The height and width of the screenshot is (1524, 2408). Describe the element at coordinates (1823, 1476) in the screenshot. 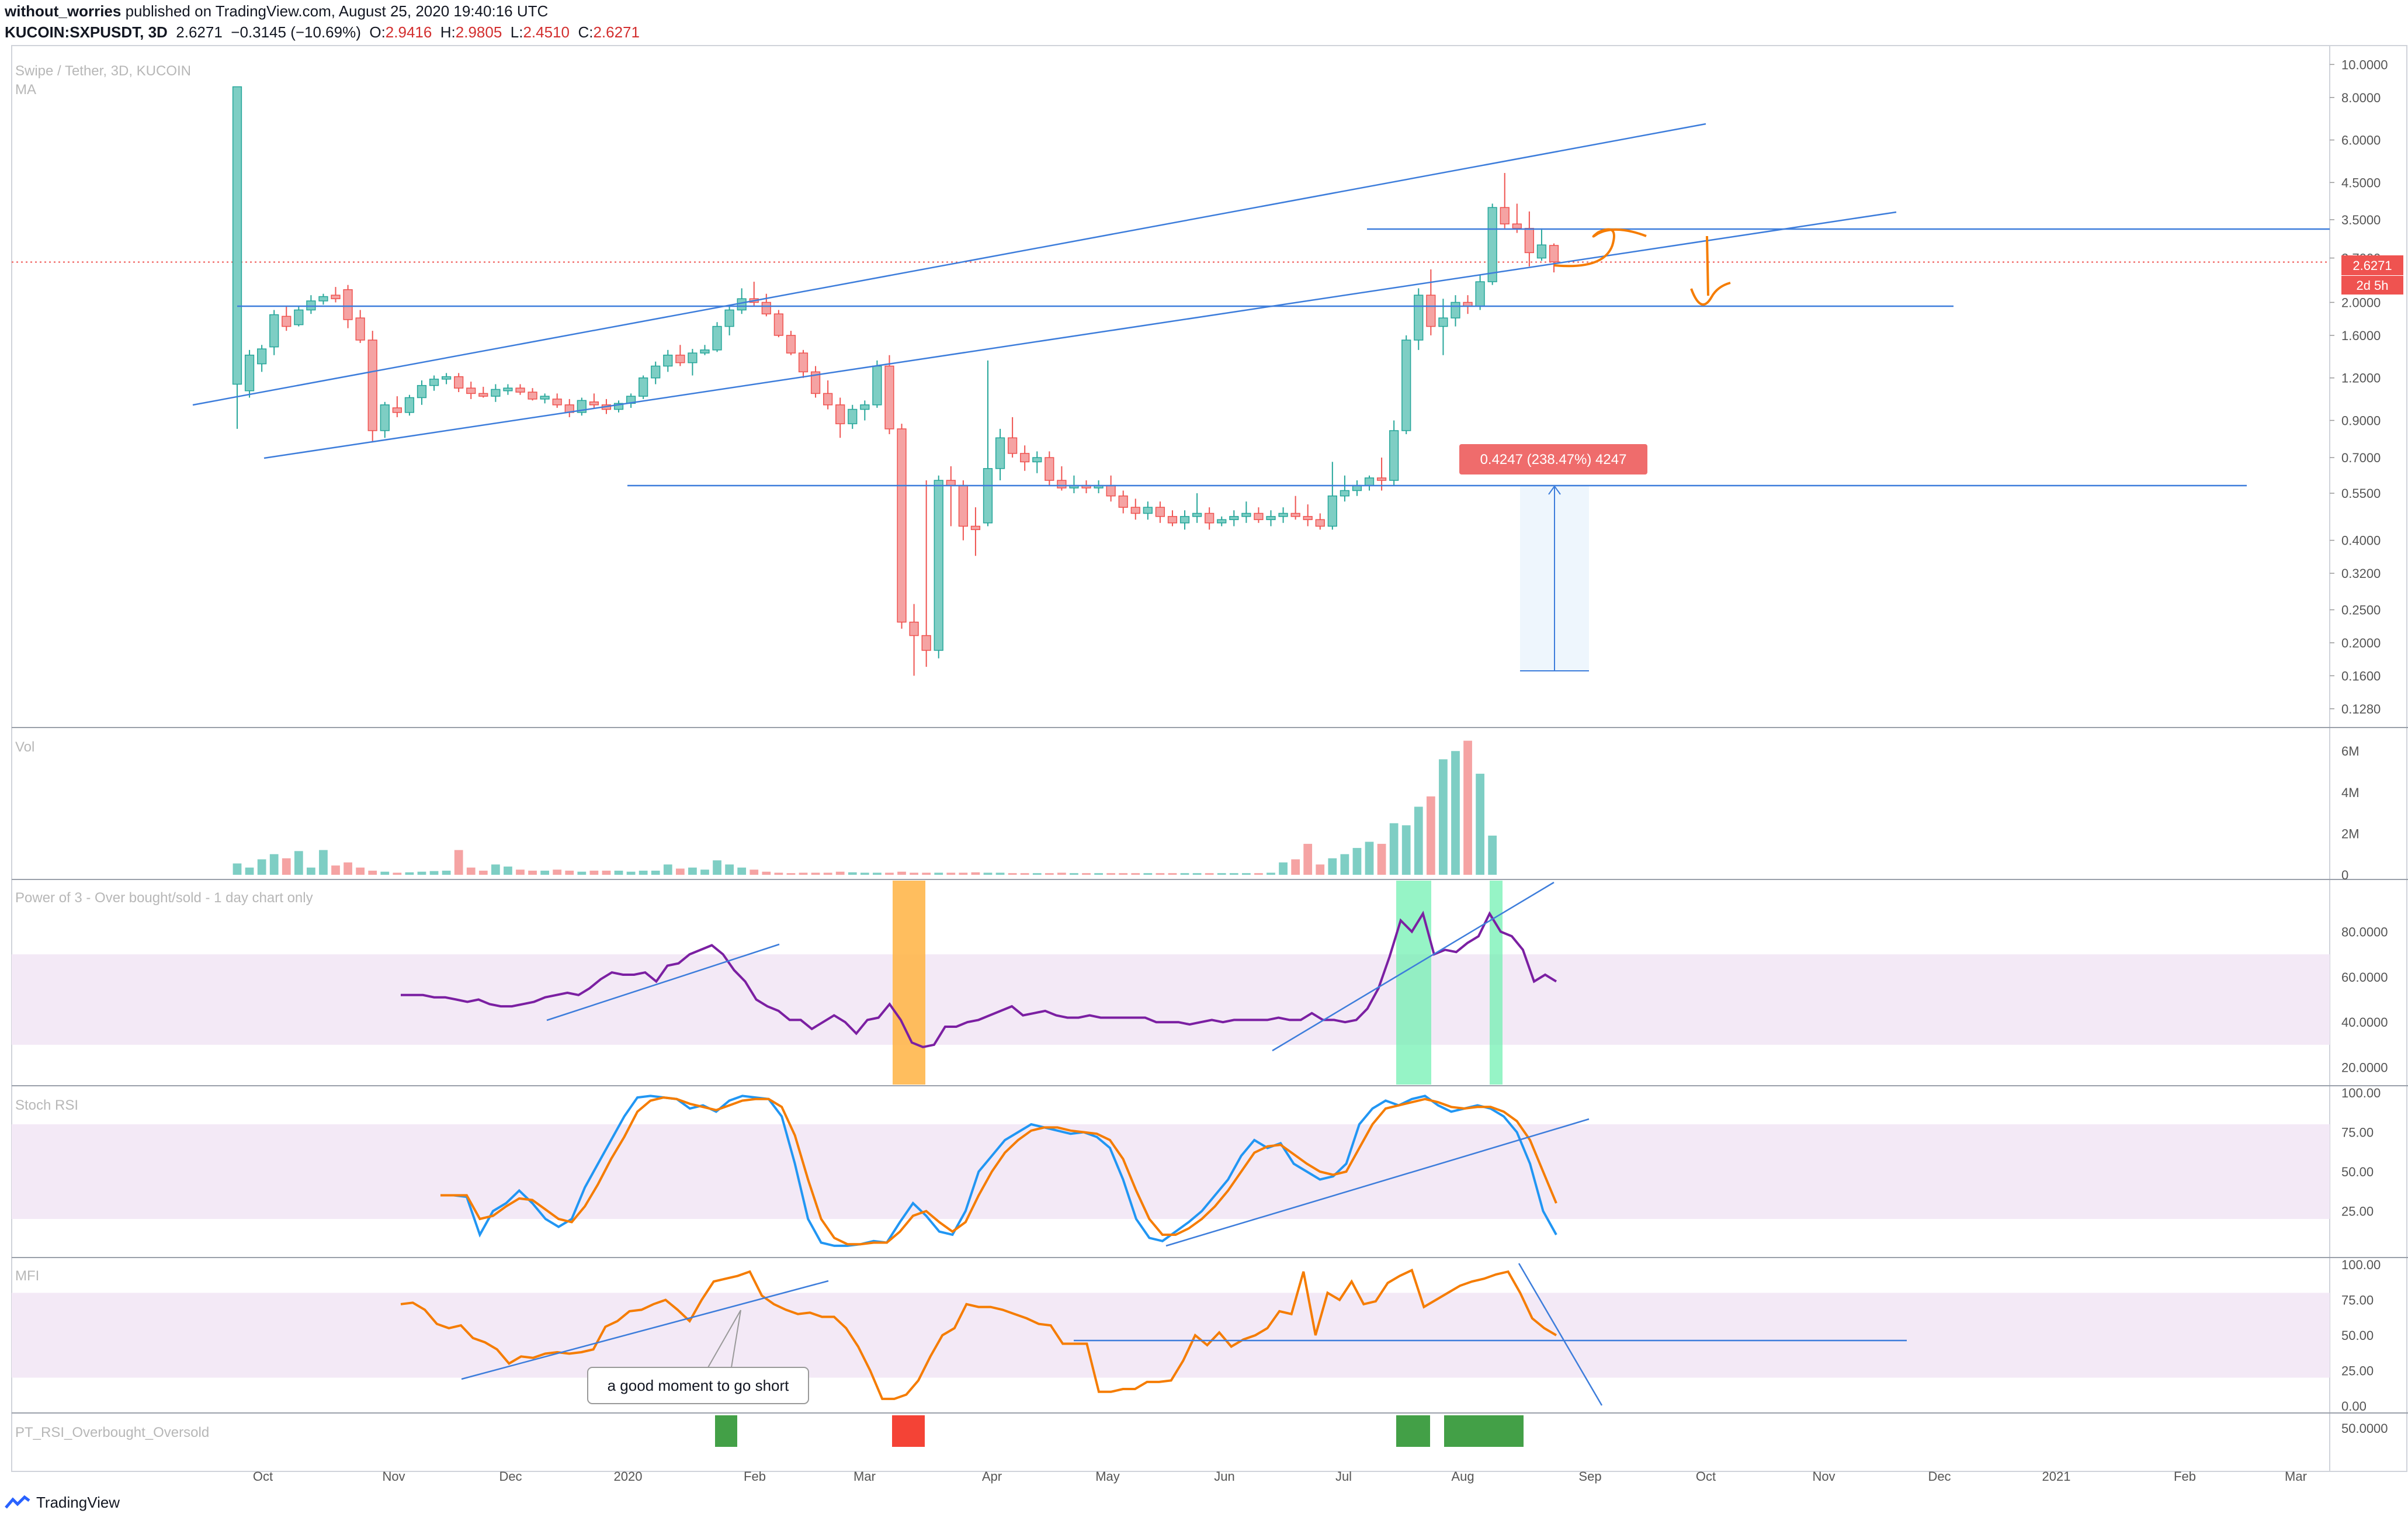

I see `time-tick-label: Nov` at that location.